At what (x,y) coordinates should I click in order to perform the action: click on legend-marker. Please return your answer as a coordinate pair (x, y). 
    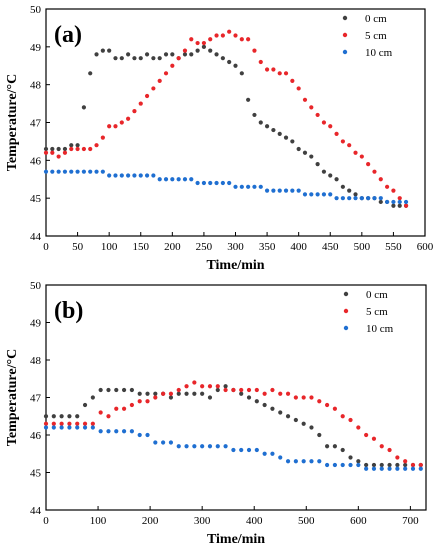
    Looking at the image, I should click on (346, 311).